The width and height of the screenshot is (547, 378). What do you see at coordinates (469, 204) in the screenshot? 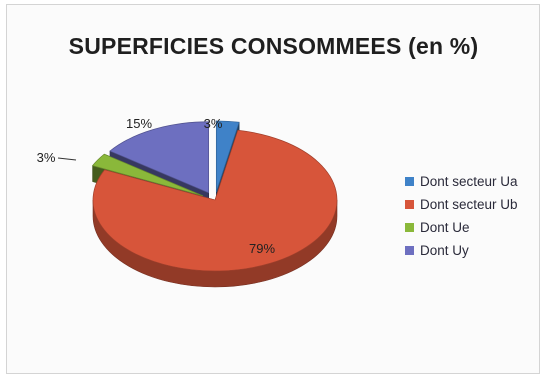
I see `legend-label-ub: Dont secteur Ub` at bounding box center [469, 204].